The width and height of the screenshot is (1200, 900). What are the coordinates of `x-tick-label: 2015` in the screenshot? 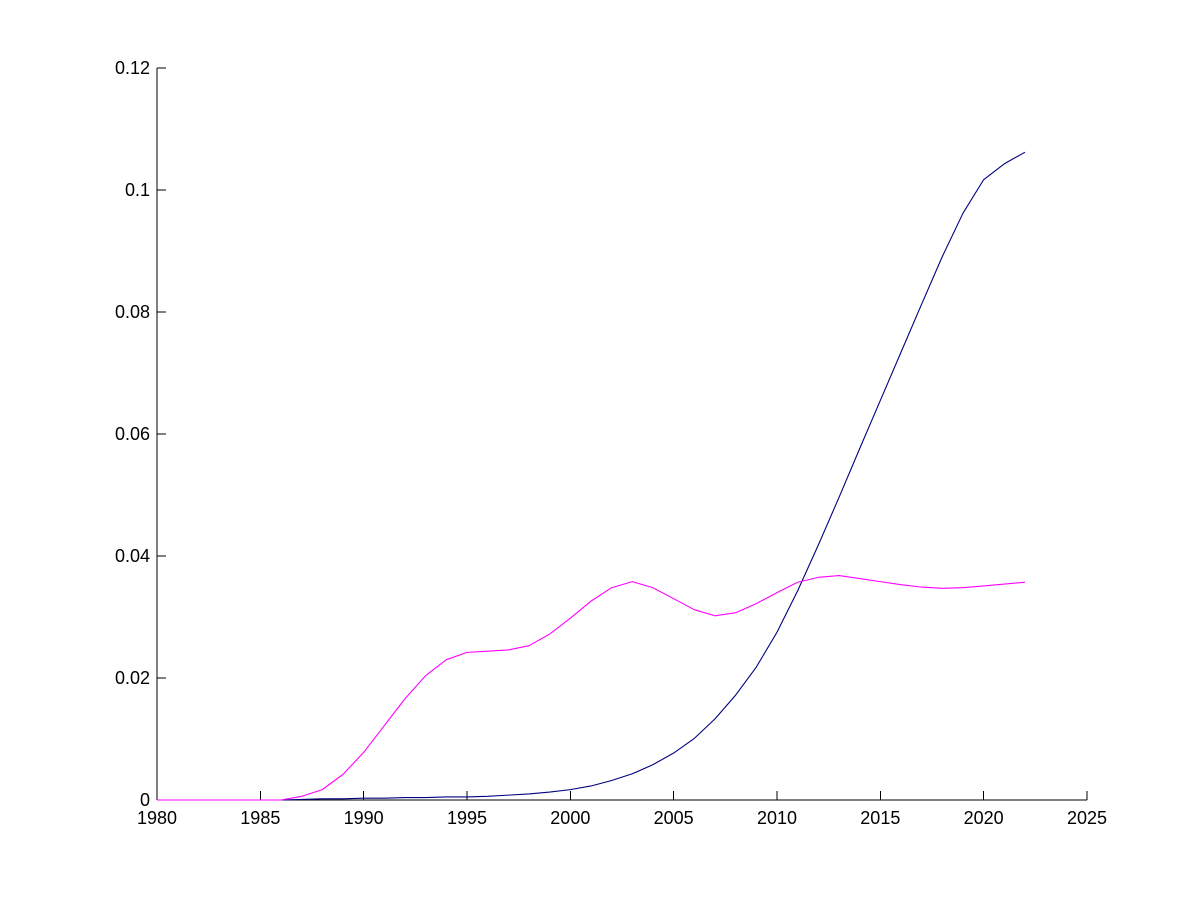 It's located at (880, 818).